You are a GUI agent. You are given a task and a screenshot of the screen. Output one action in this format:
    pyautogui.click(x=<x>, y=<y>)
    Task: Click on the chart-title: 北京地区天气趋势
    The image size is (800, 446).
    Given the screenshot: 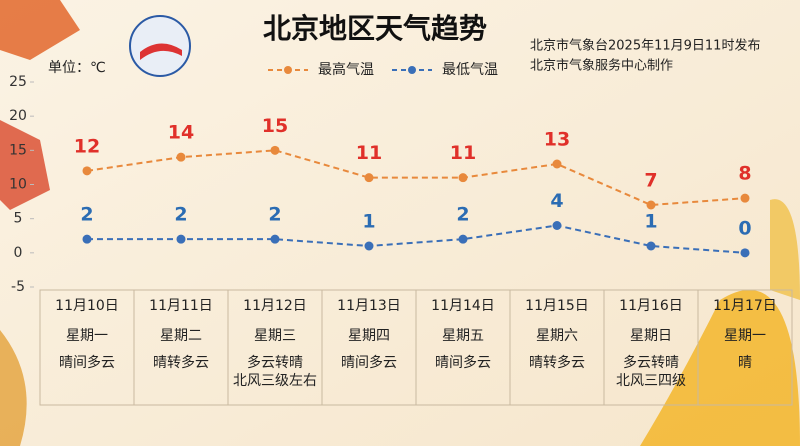 What is the action you would take?
    pyautogui.click(x=375, y=28)
    